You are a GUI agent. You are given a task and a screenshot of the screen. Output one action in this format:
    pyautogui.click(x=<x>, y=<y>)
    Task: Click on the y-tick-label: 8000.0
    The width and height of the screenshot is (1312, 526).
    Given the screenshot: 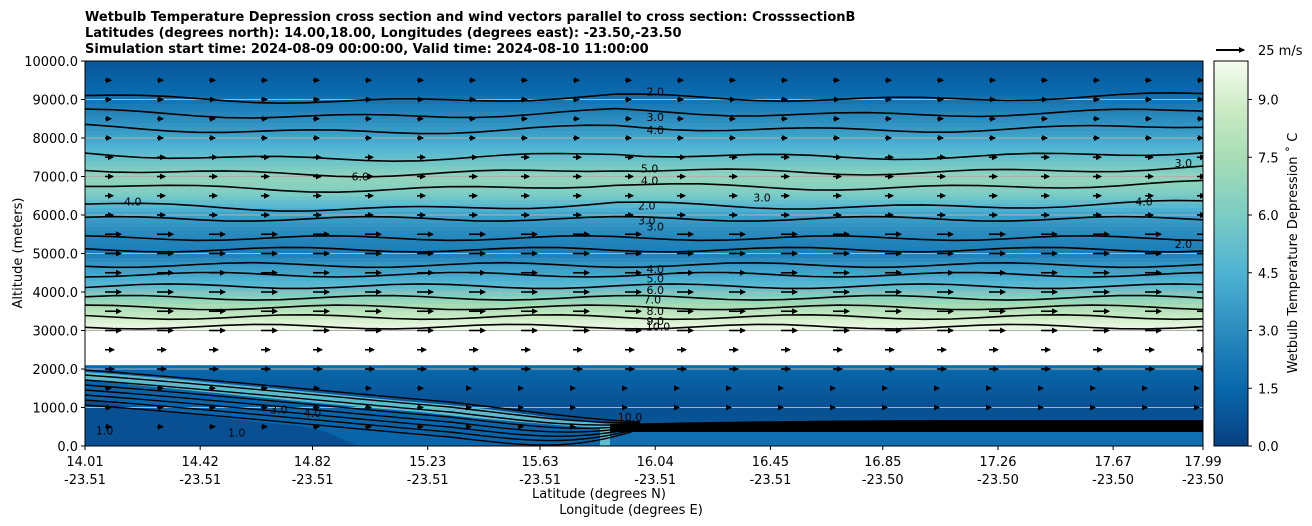 What is the action you would take?
    pyautogui.click(x=56, y=139)
    